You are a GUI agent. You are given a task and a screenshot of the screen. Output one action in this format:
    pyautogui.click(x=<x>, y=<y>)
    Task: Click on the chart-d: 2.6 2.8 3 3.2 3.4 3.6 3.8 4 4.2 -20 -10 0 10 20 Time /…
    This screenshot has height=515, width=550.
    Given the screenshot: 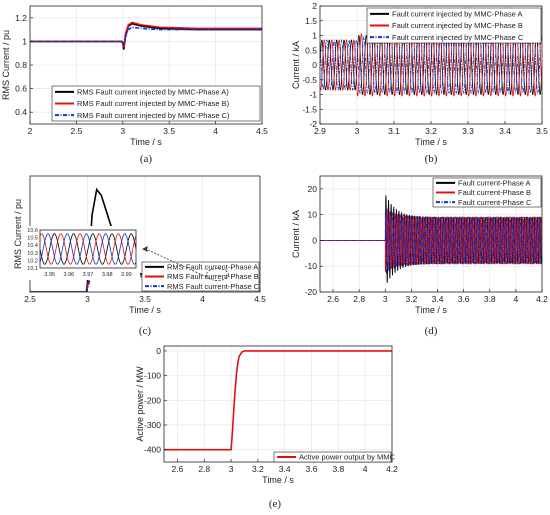 What is the action you would take?
    pyautogui.click(x=419, y=256)
    